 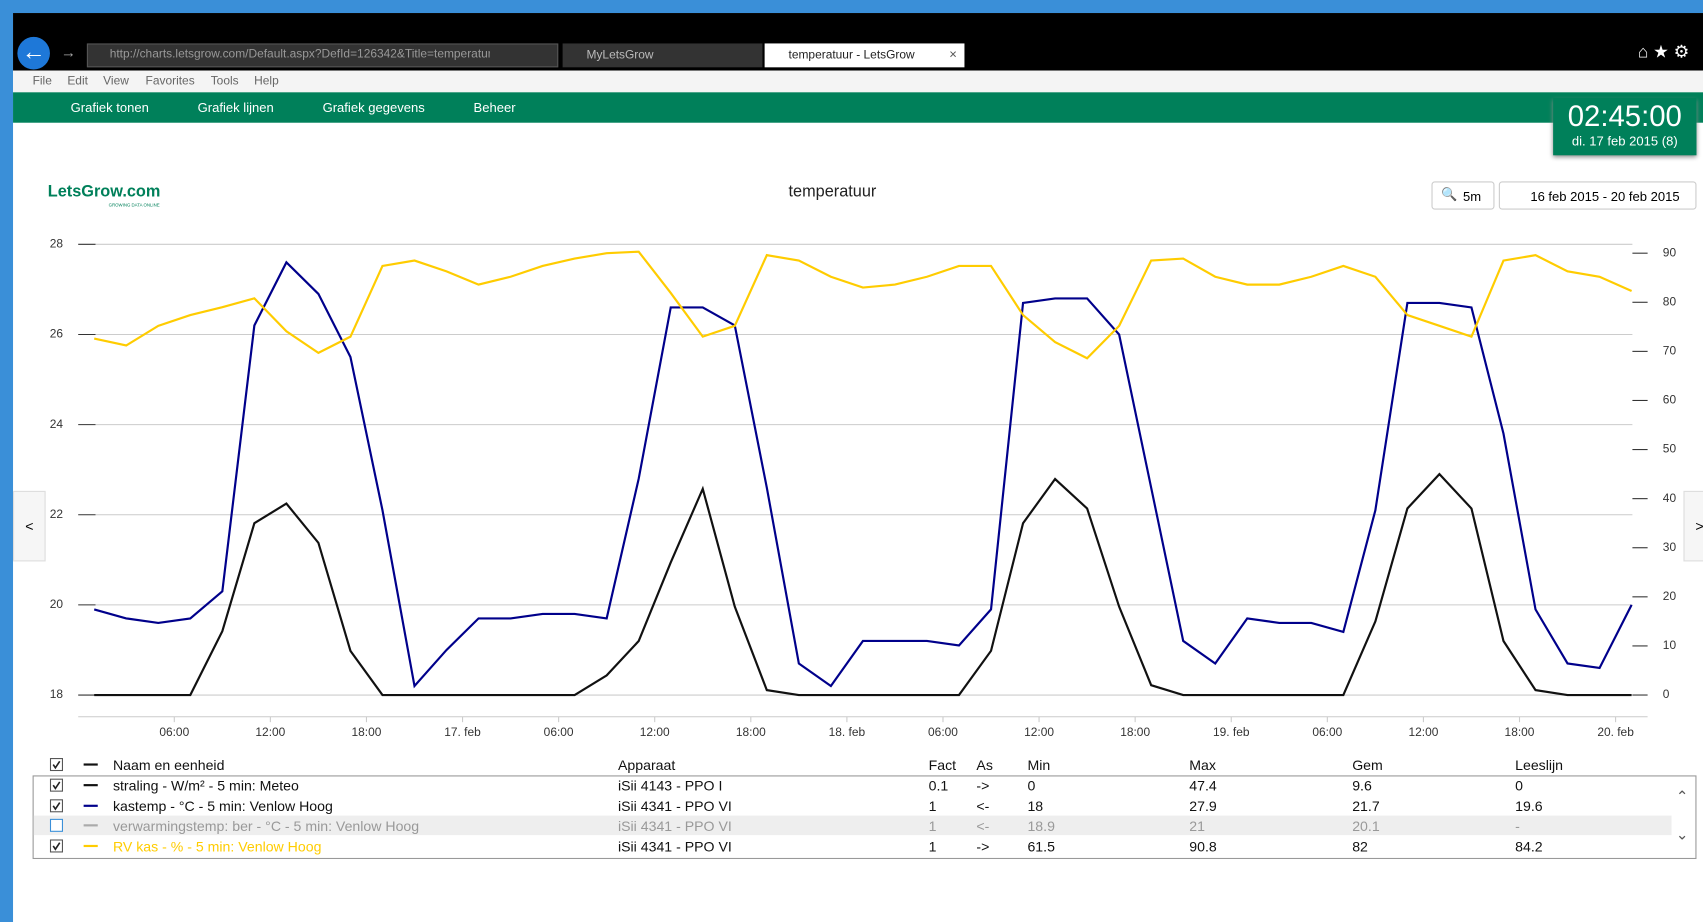 I want to click on table-header: Naam en eenheid, so click(x=168, y=765).